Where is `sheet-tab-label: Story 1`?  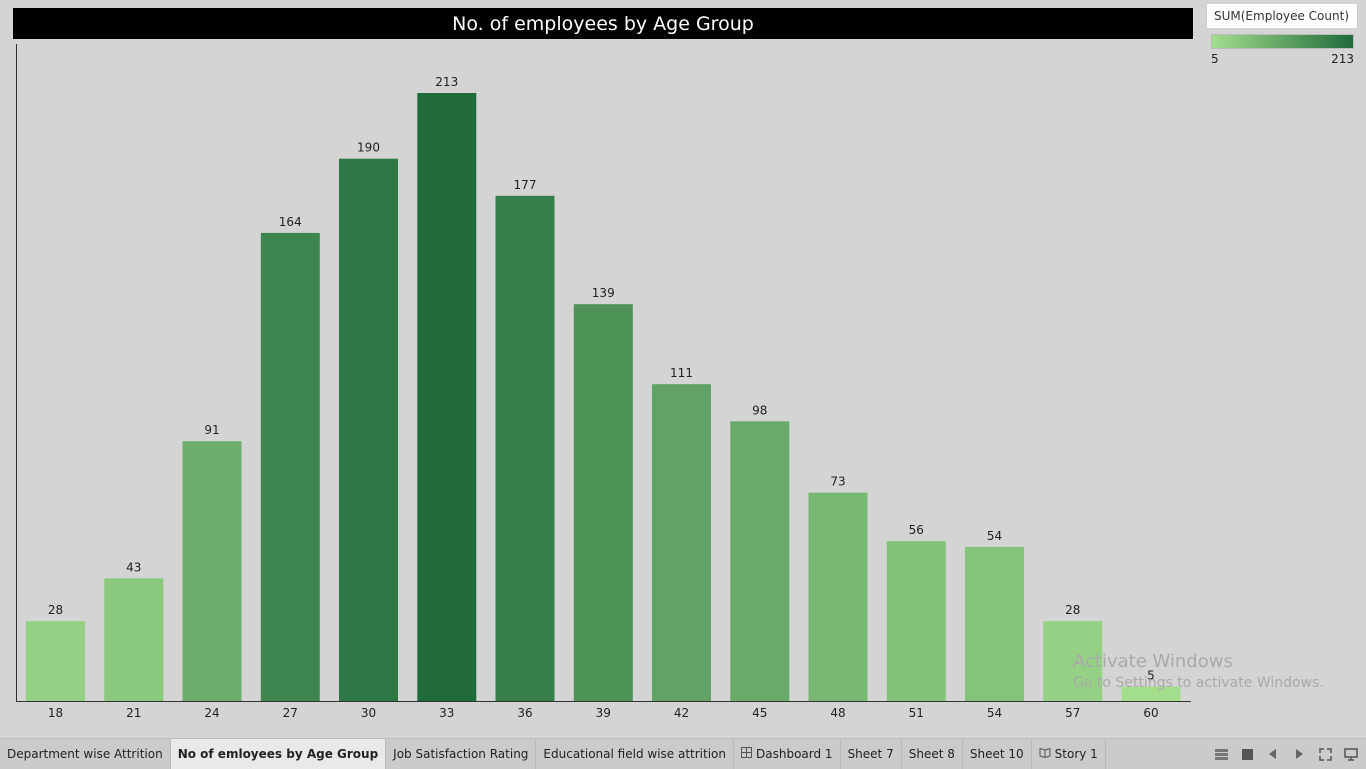
sheet-tab-label: Story 1 is located at coordinates (1076, 754).